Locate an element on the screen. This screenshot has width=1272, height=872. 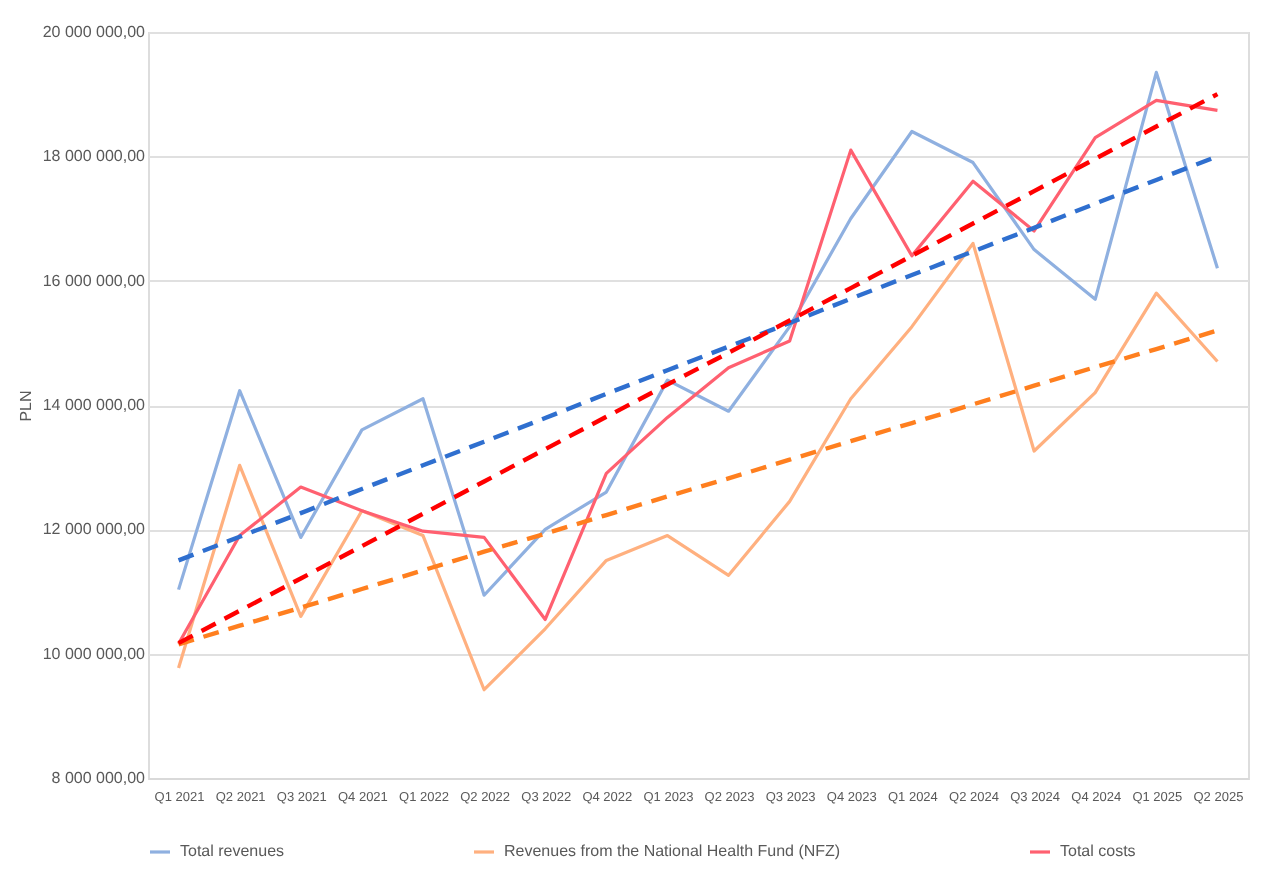
legend-label: Revenues from the National Health Fund (NFZ) is located at coordinates (672, 851).